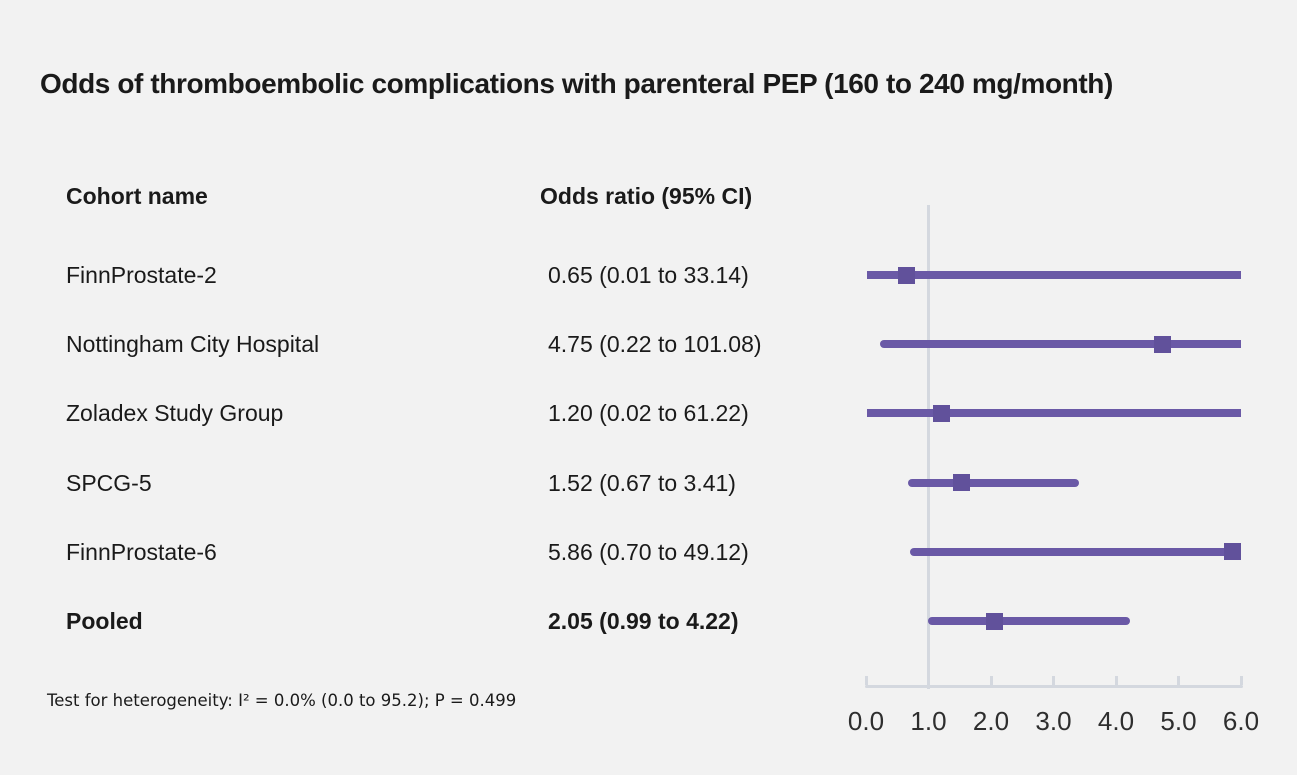 Image resolution: width=1297 pixels, height=775 pixels. I want to click on axis-tick-label: 3.0, so click(1053, 721).